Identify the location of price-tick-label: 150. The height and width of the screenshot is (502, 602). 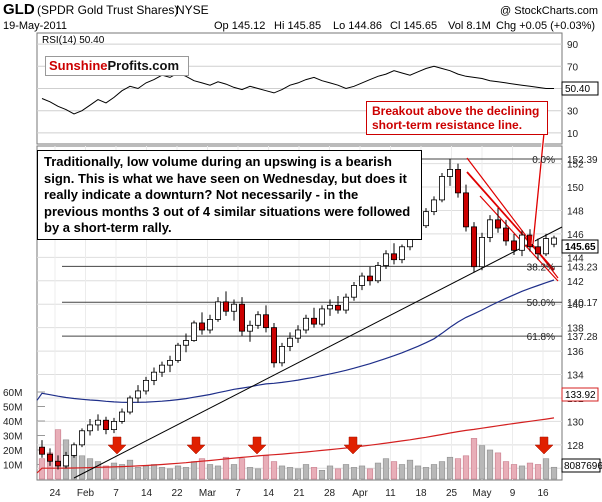
(575, 188).